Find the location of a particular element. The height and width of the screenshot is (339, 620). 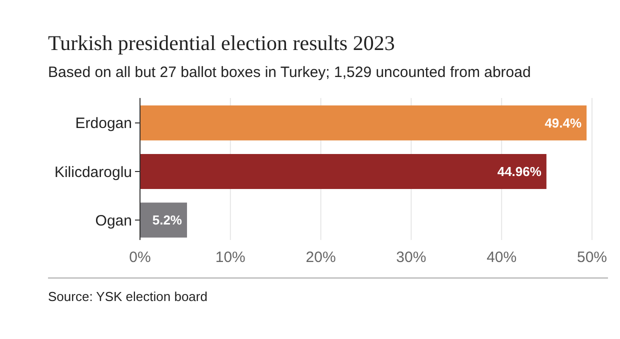

chart-title: Turkish presidential election results 2023 is located at coordinates (221, 43).